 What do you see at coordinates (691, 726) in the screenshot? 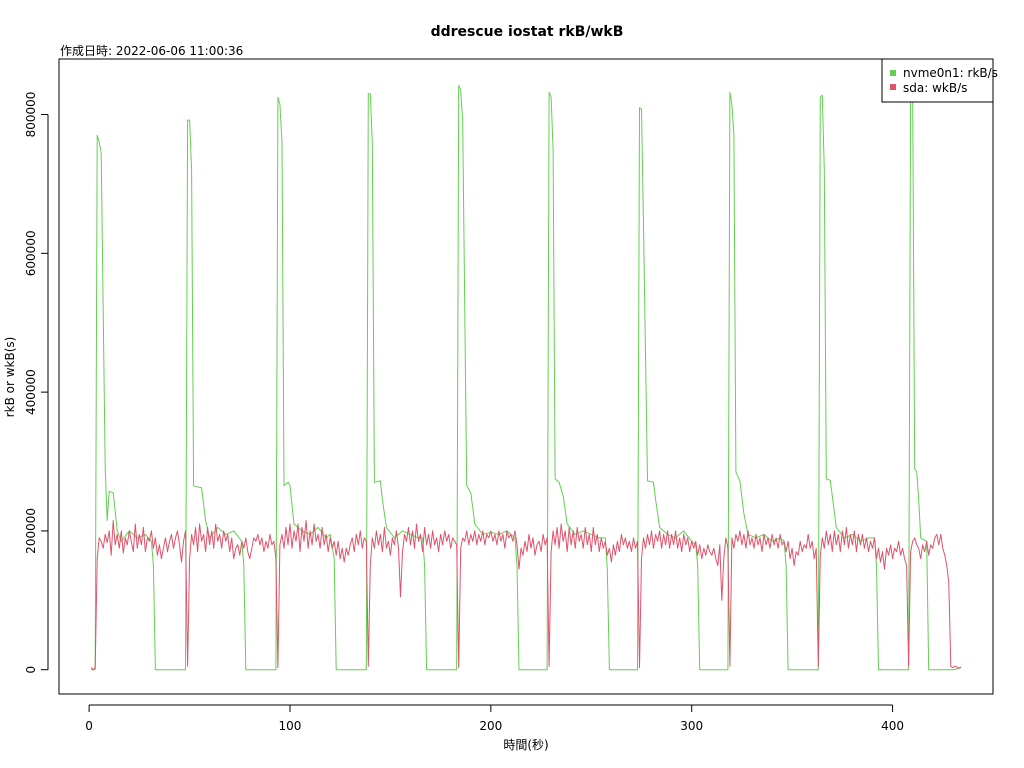
I see `x-tick-label: 300` at bounding box center [691, 726].